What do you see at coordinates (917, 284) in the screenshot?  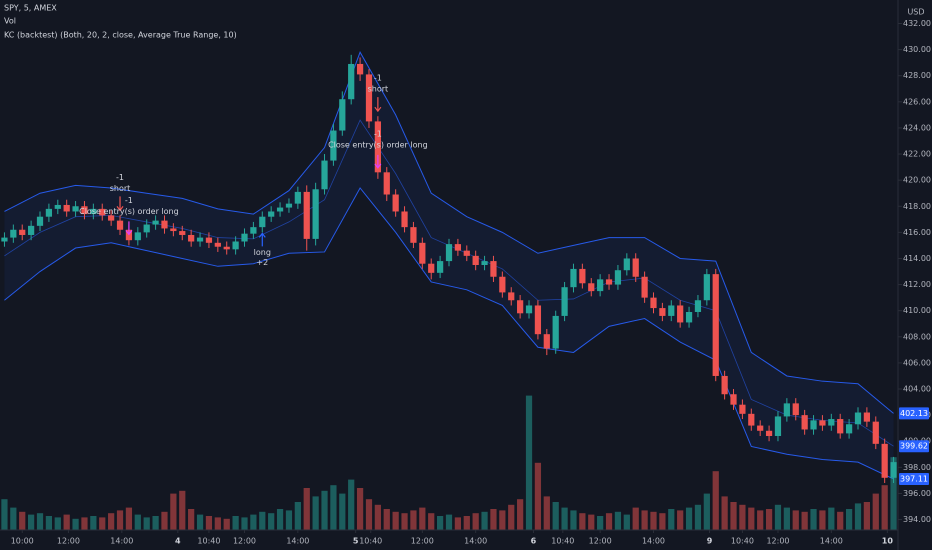 I see `y-tick-label: 412.00` at bounding box center [917, 284].